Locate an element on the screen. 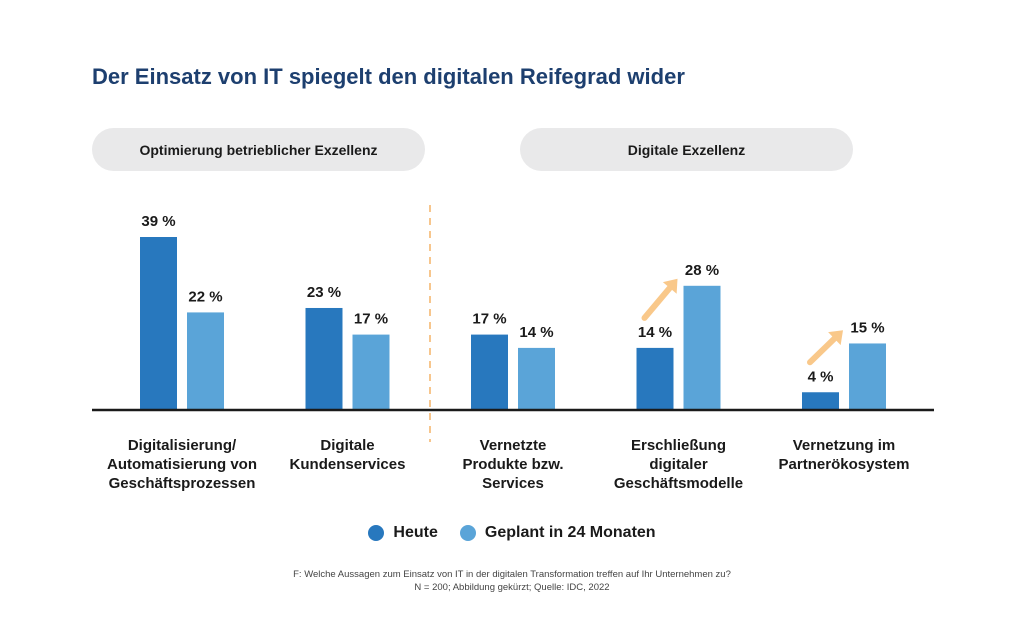 This screenshot has height=633, width=1024. data-label: 23 % is located at coordinates (324, 292).